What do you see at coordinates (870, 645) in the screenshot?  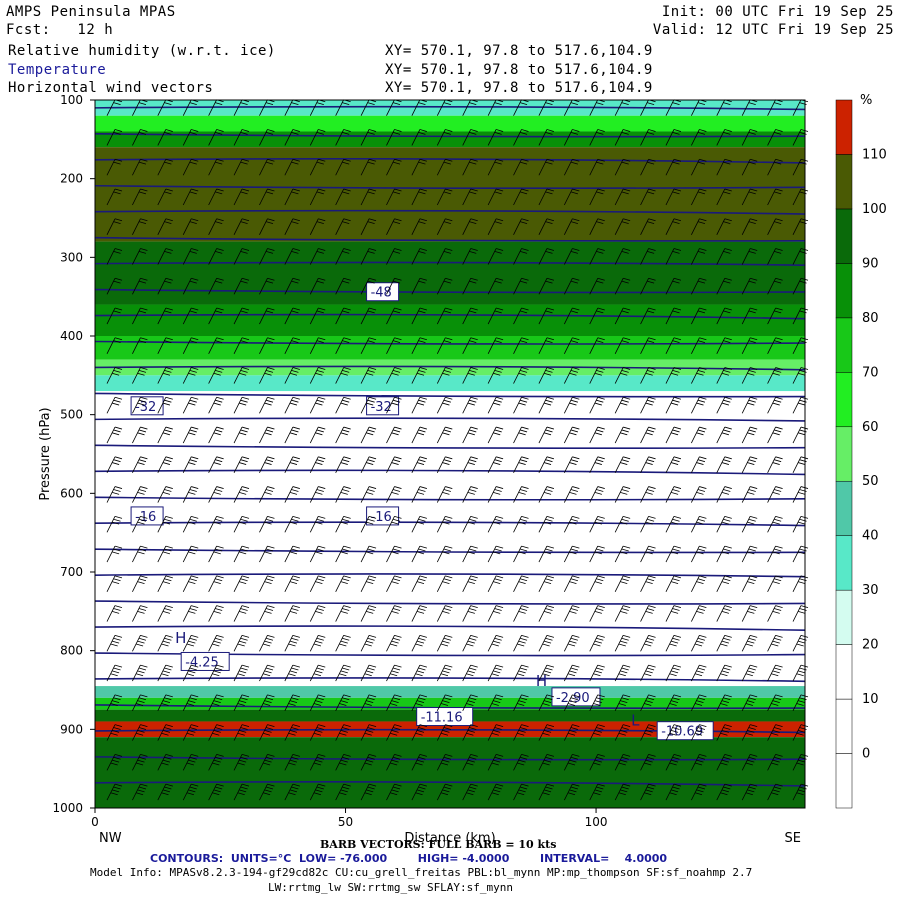 I see `colorbar-label-2: 20` at bounding box center [870, 645].